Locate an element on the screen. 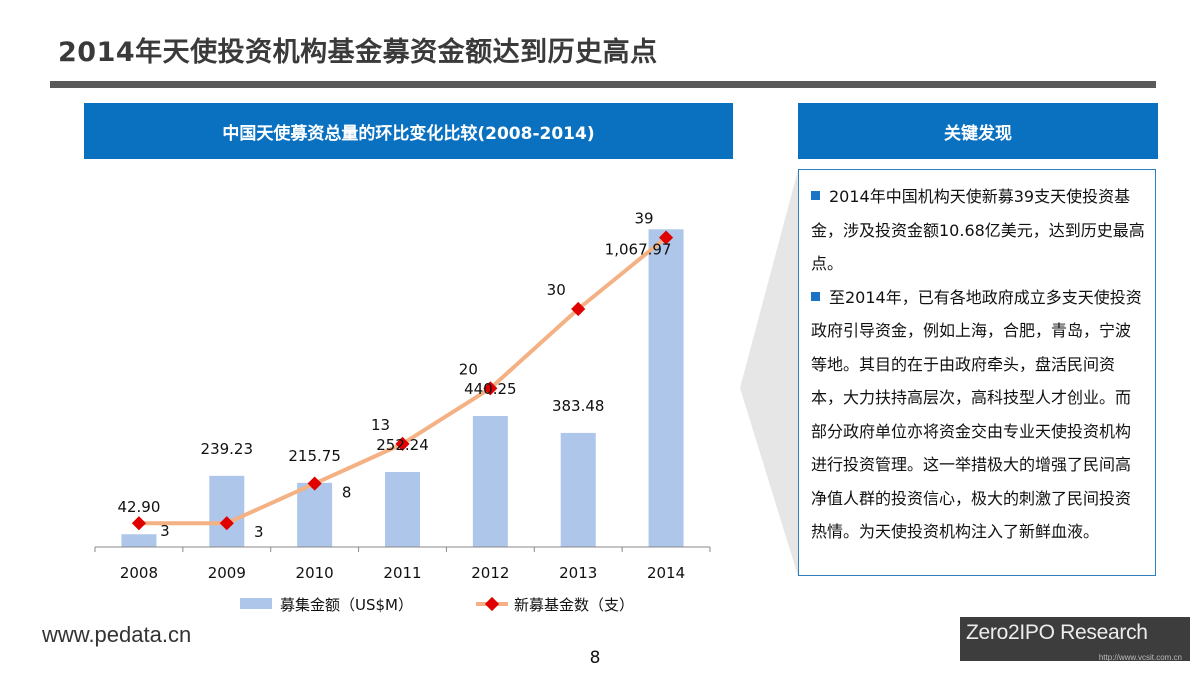 Image resolution: width=1200 pixels, height=675 pixels. callout-wedge is located at coordinates (769, 373).